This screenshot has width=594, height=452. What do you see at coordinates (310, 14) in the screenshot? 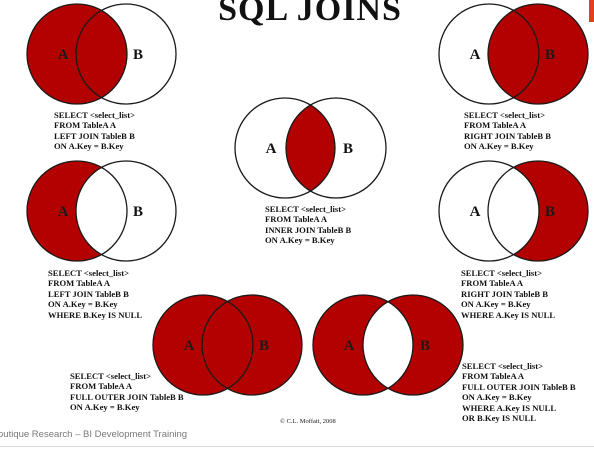
I see `slide-title: SQL JOINS` at bounding box center [310, 14].